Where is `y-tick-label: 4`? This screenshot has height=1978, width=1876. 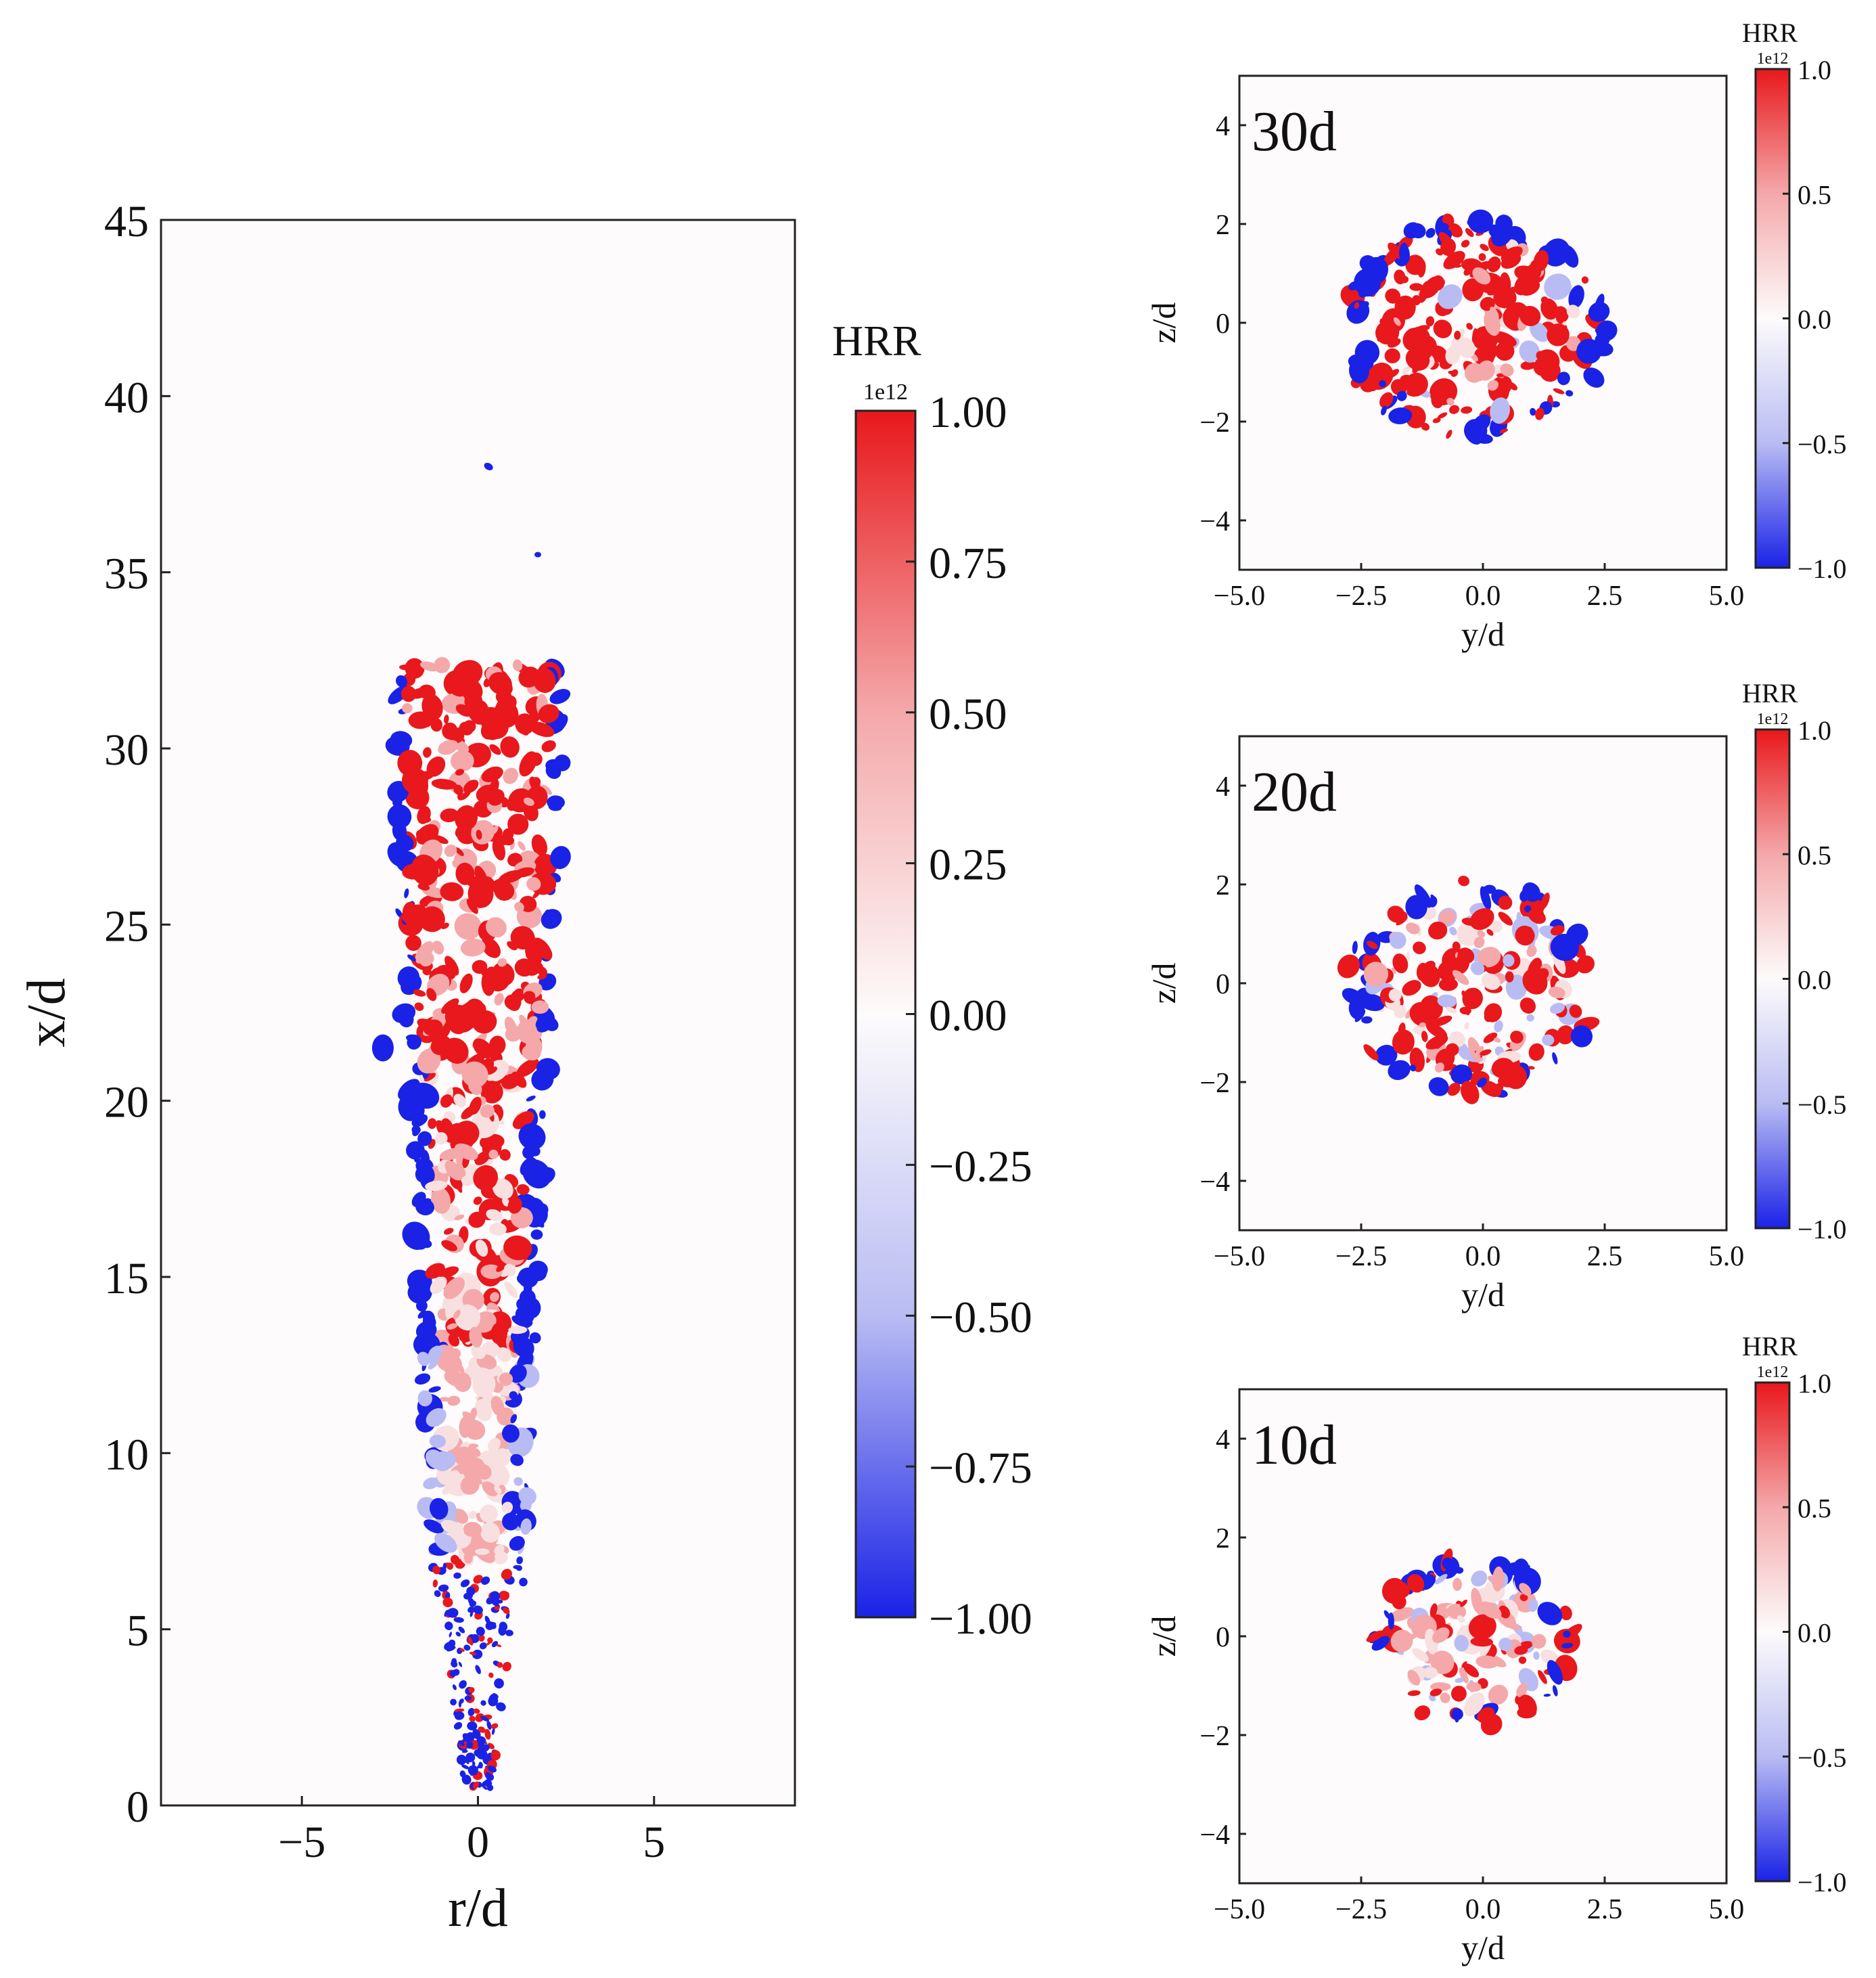
y-tick-label: 4 is located at coordinates (1223, 1440).